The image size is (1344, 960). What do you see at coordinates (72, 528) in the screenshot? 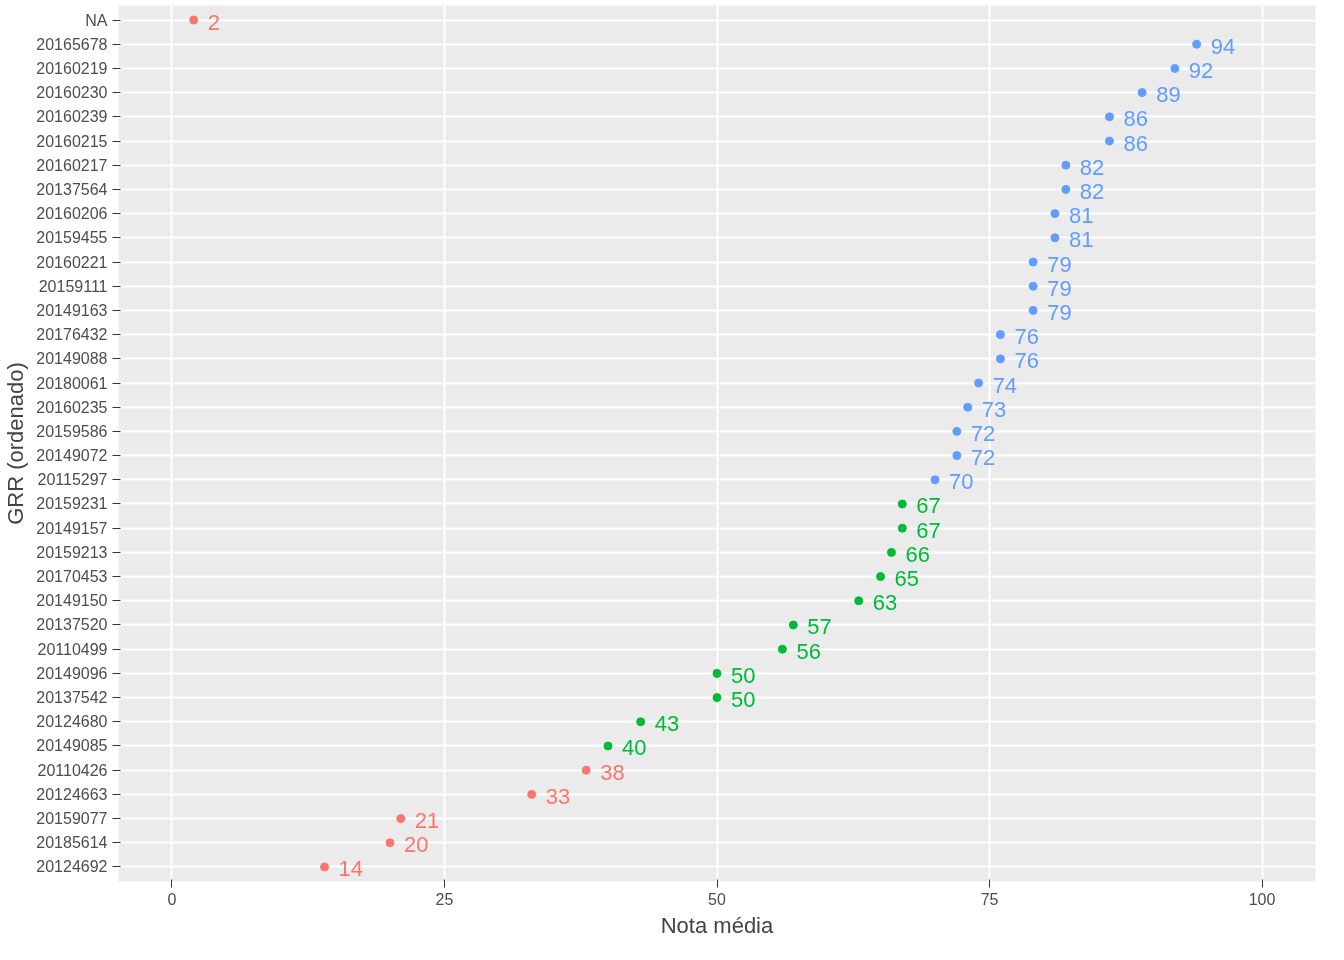
I see `y-tick-label: 20149157` at bounding box center [72, 528].